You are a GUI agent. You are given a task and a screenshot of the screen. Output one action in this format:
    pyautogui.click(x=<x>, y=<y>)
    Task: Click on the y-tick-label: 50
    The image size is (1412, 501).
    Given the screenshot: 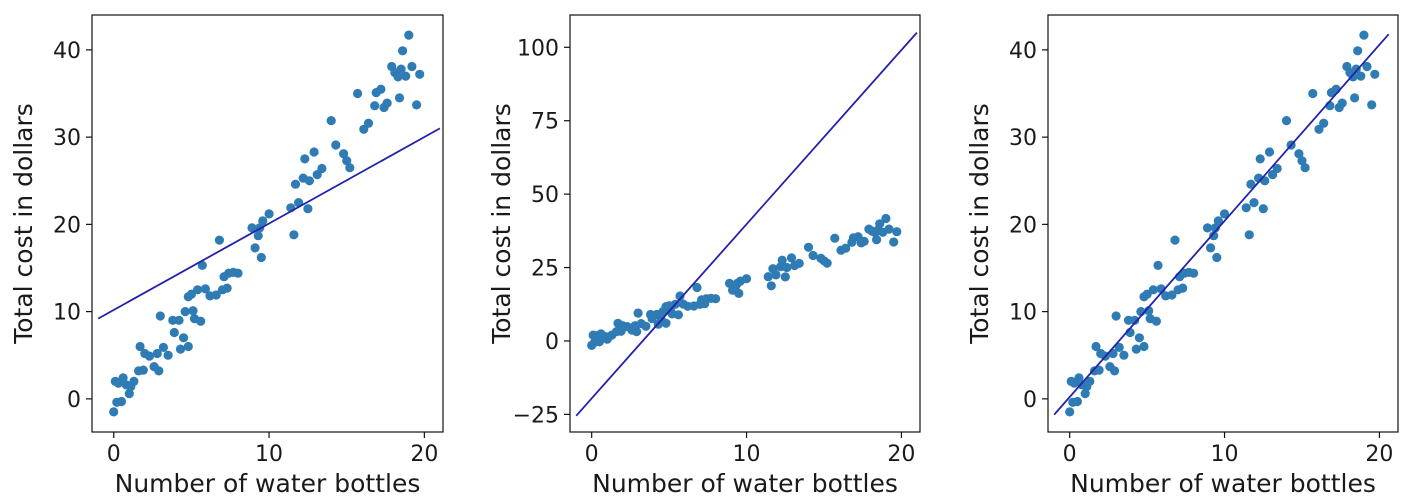 What is the action you would take?
    pyautogui.click(x=545, y=195)
    